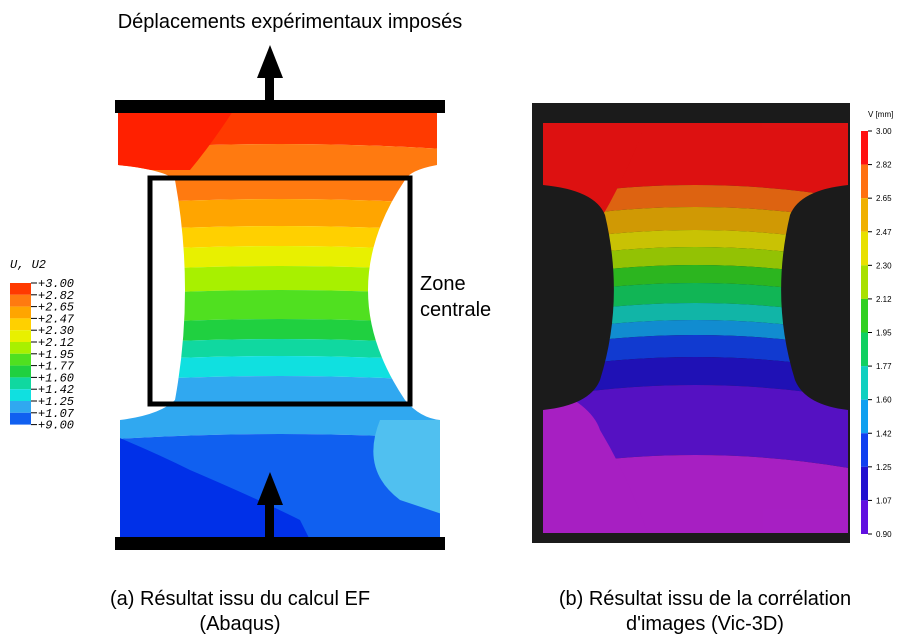 This screenshot has width=908, height=635. What do you see at coordinates (56, 319) in the screenshot?
I see `legend-label: +2.47` at bounding box center [56, 319].